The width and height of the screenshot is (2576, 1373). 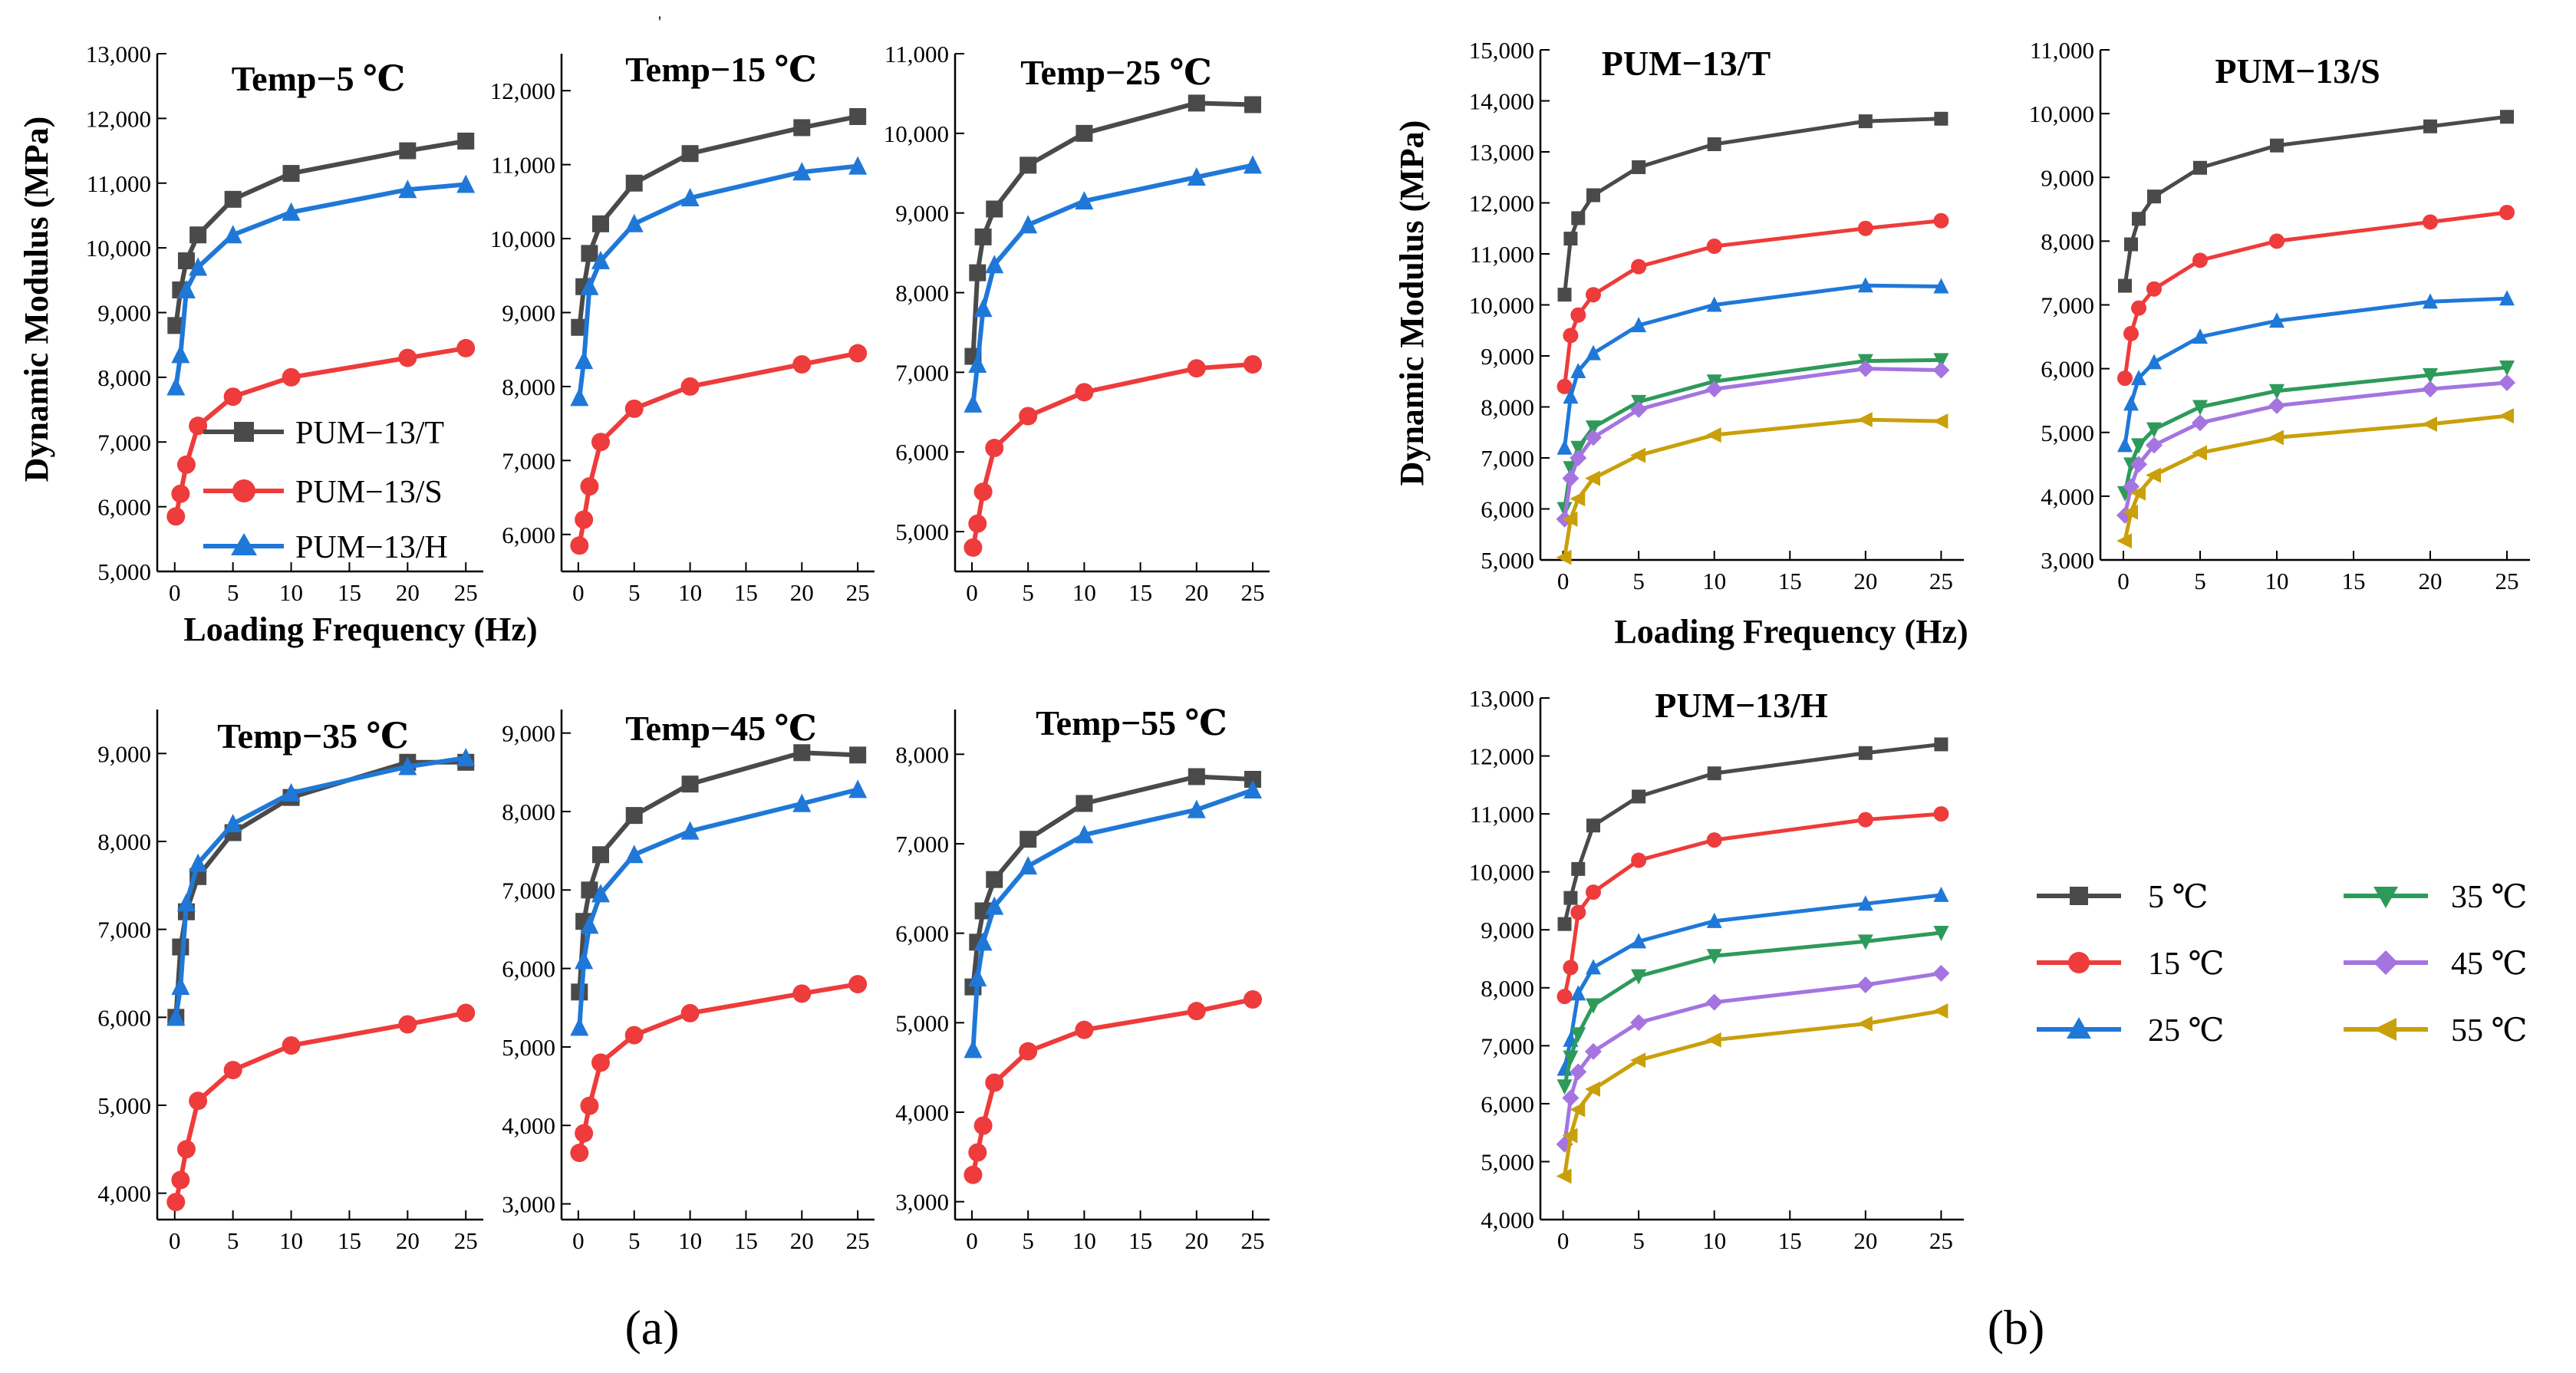 What do you see at coordinates (721, 728) in the screenshot?
I see `panel-title-a5: Temp−45 ℃` at bounding box center [721, 728].